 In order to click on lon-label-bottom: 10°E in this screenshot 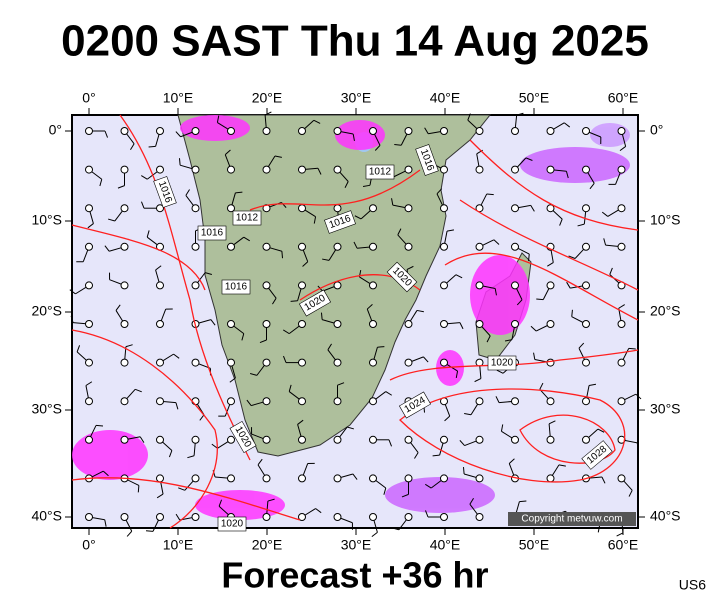, I will do `click(178, 545)`.